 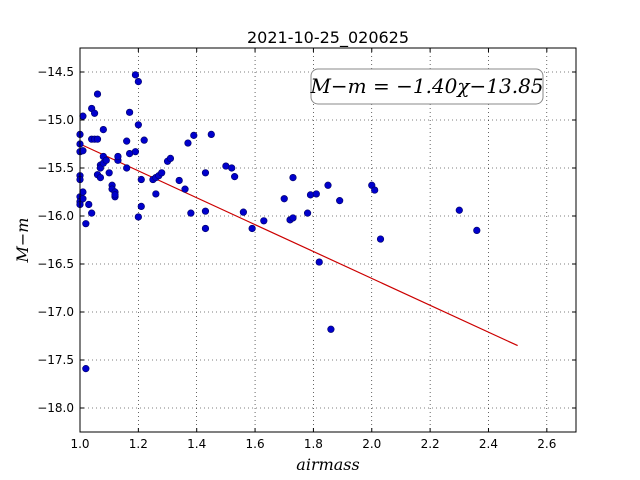 What do you see at coordinates (255, 444) in the screenshot?
I see `x-tick-label: 1.6` at bounding box center [255, 444].